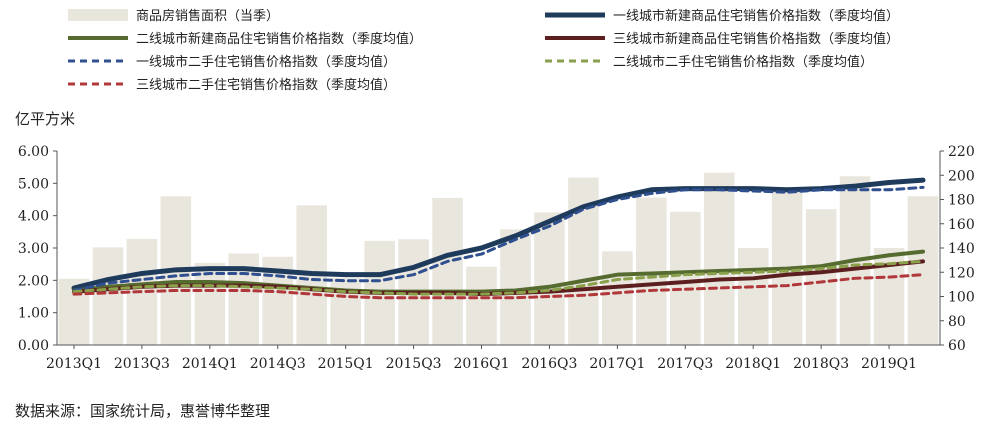  What do you see at coordinates (889, 364) in the screenshot?
I see `x-tick-label: 2019Q1` at bounding box center [889, 364].